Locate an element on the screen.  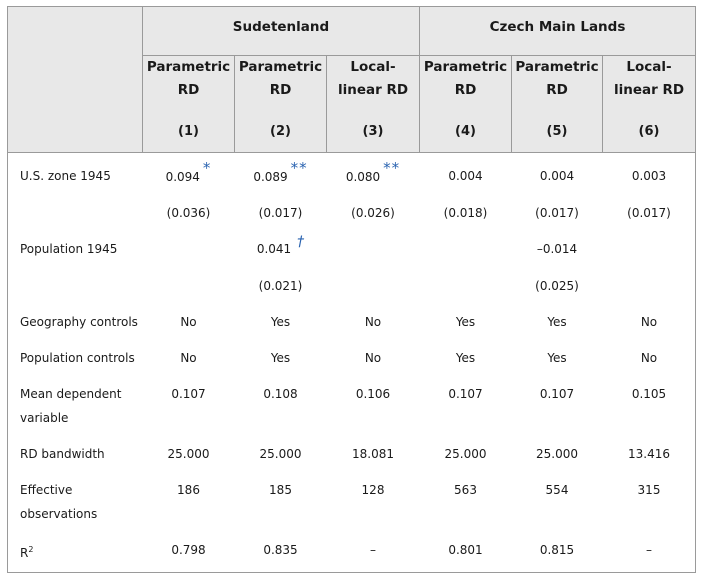
group-header-czech-main-lands: Czech Main Lands is located at coordinates (557, 27).